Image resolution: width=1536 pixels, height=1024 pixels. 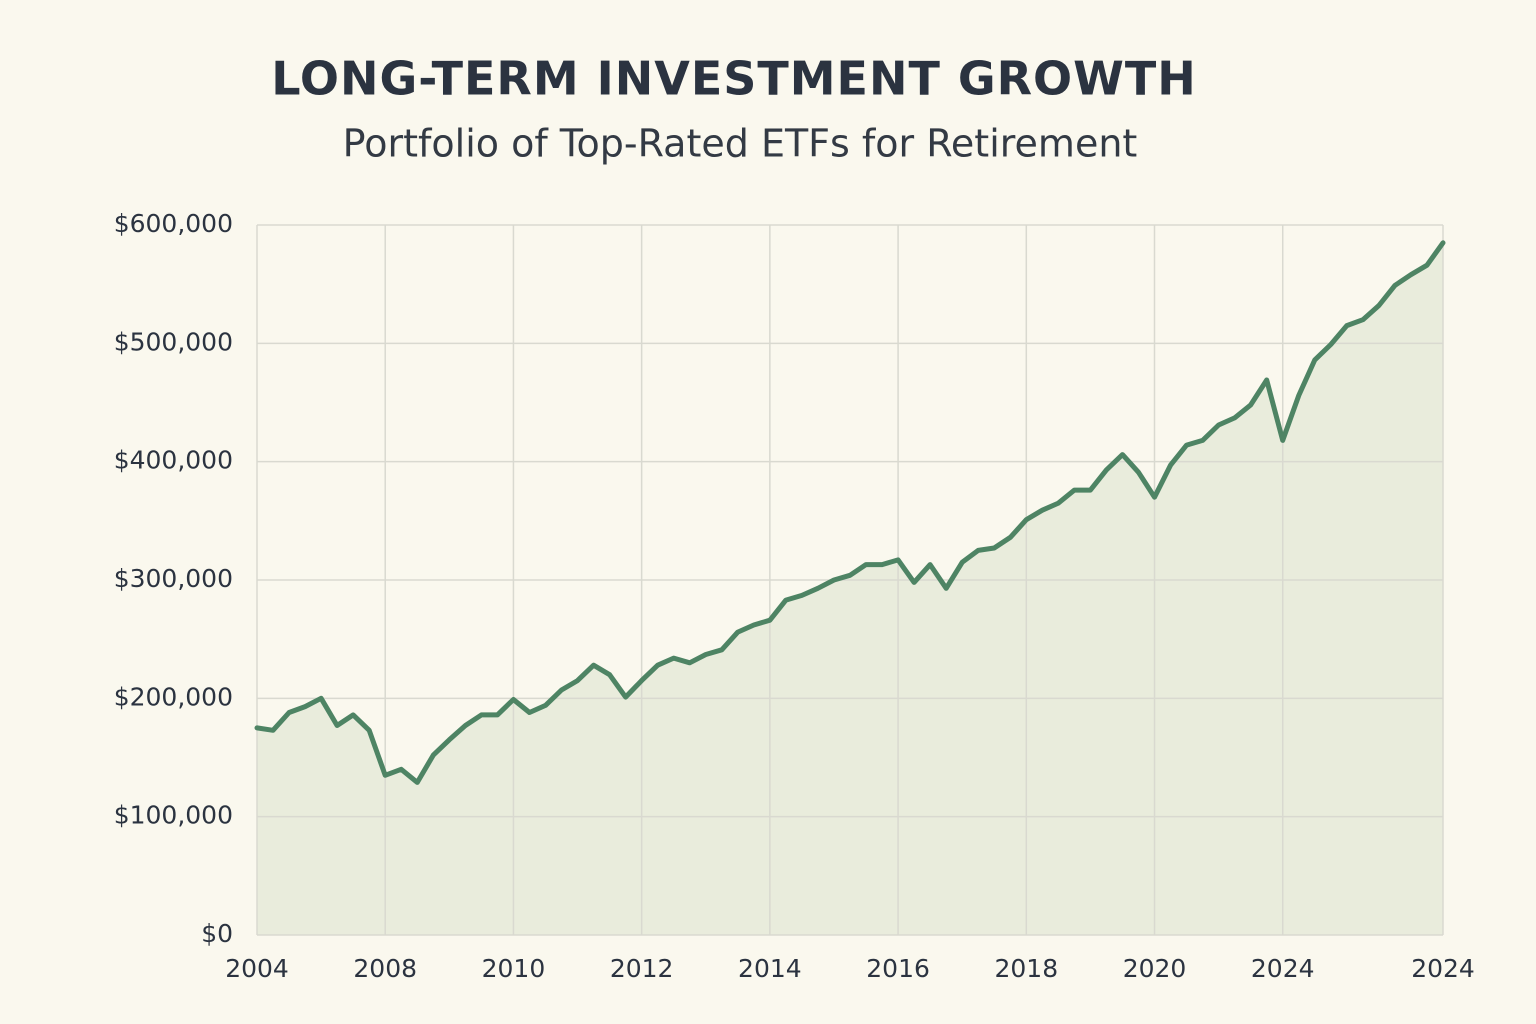 I want to click on y-tick-label: $600,000, so click(x=173, y=223).